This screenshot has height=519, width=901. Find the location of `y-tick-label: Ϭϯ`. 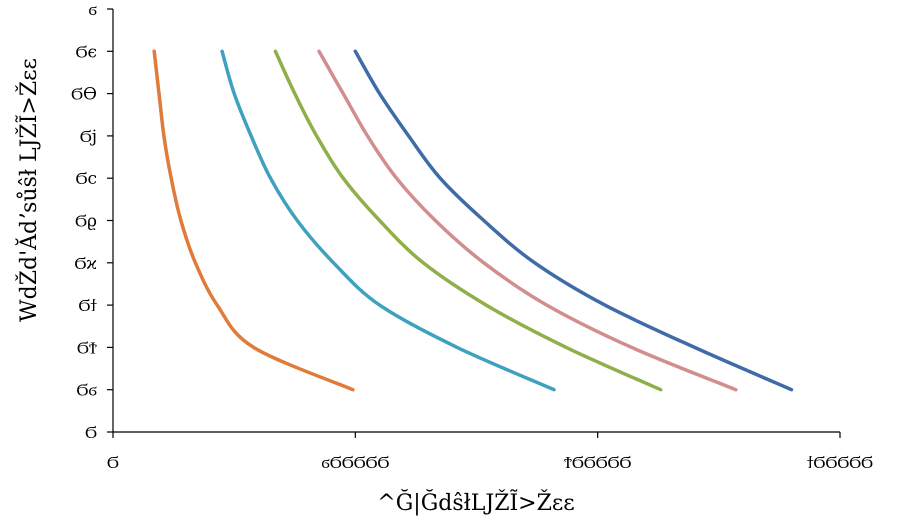

y-tick-label: Ϭϯ is located at coordinates (88, 306).